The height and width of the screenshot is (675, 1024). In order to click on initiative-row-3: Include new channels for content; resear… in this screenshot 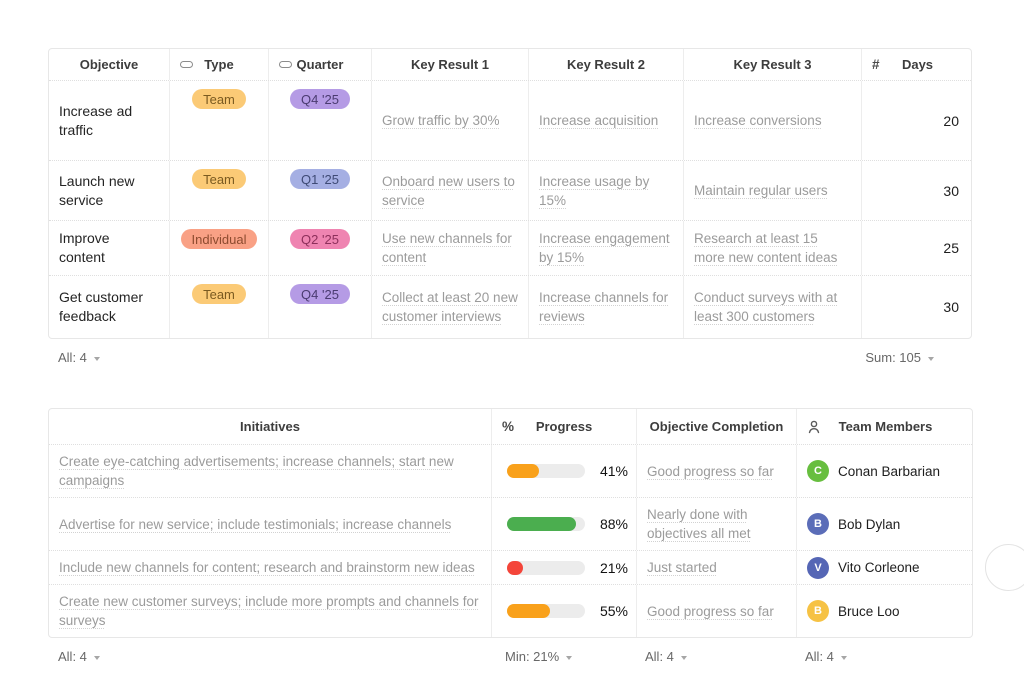, I will do `click(510, 567)`.